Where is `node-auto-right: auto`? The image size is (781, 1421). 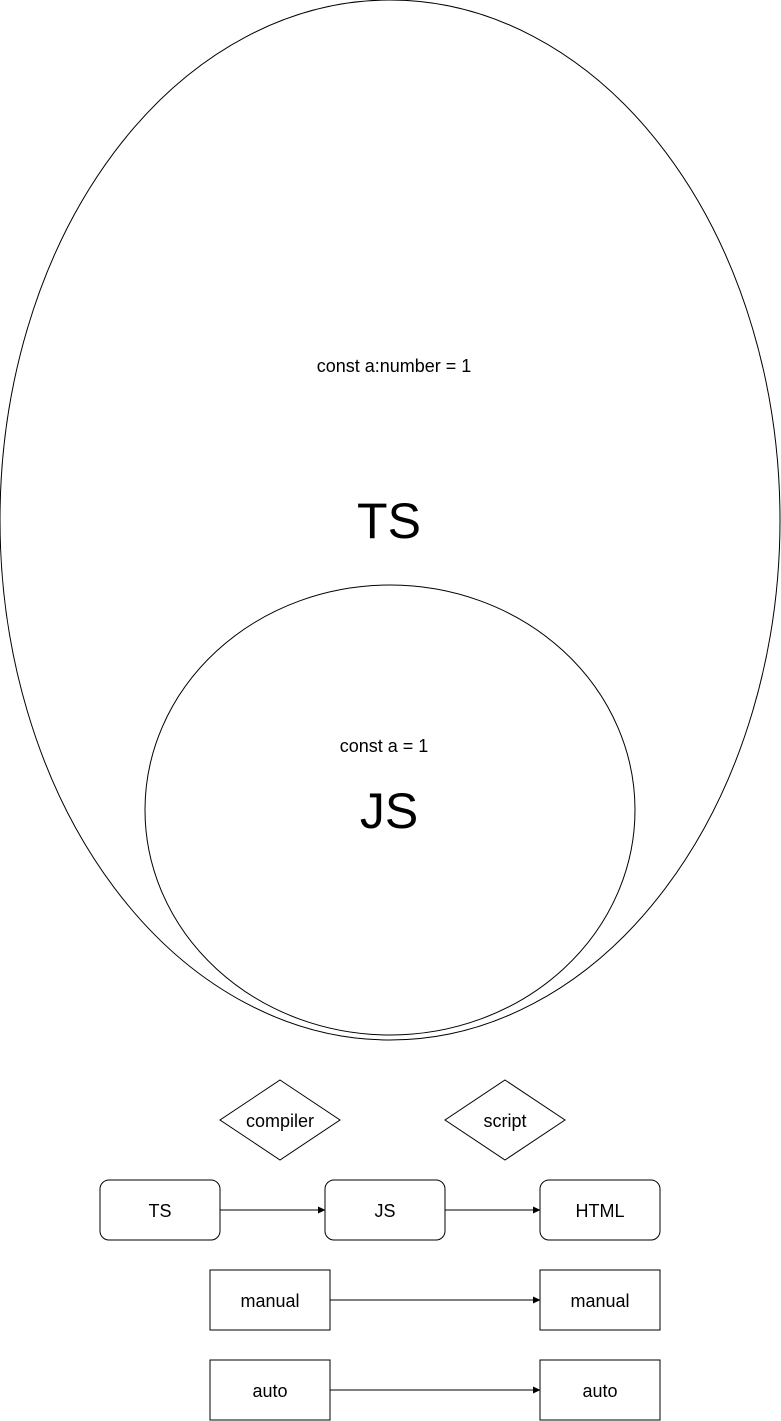 node-auto-right: auto is located at coordinates (600, 1390).